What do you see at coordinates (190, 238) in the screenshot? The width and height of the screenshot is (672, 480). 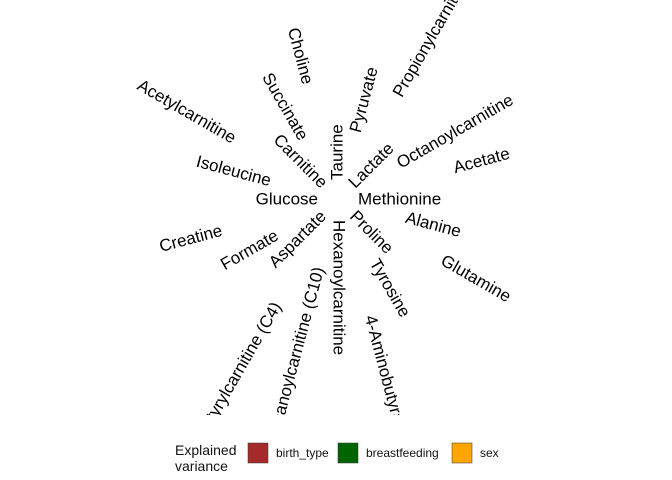 I see `category-label: Creatine` at bounding box center [190, 238].